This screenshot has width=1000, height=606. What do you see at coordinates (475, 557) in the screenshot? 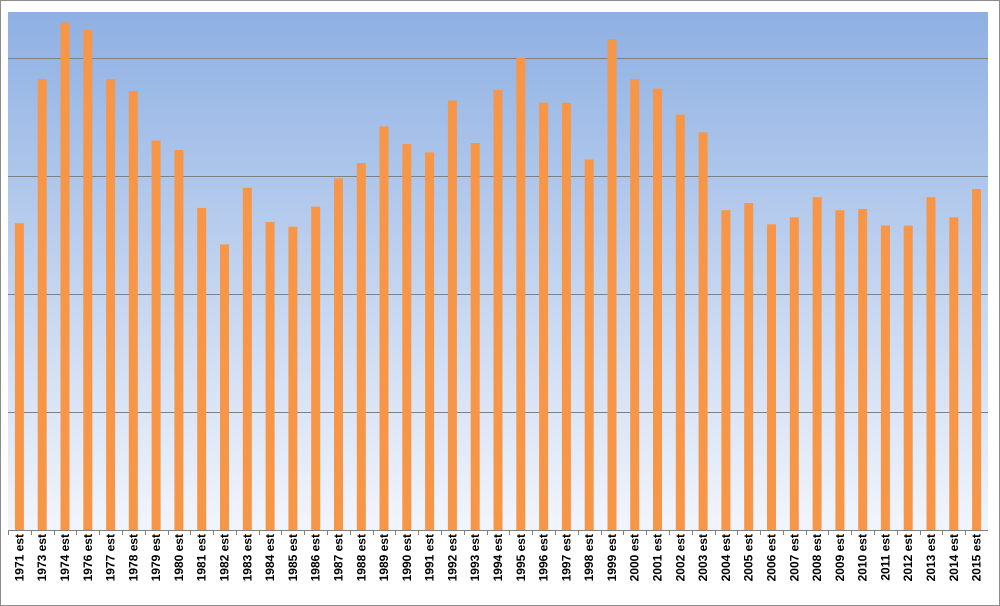
I see `x-tick-label: 1993 est` at bounding box center [475, 557].